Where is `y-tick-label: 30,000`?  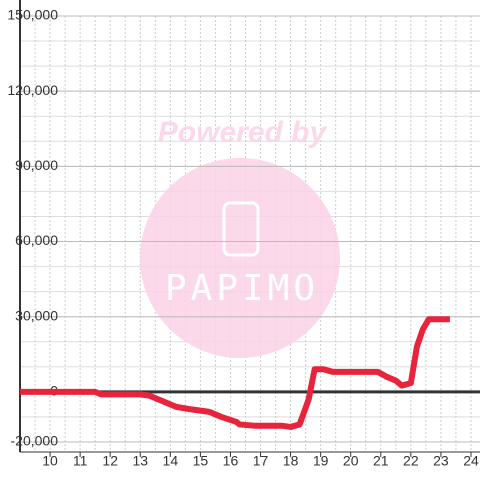 y-tick-label: 30,000 is located at coordinates (36, 315).